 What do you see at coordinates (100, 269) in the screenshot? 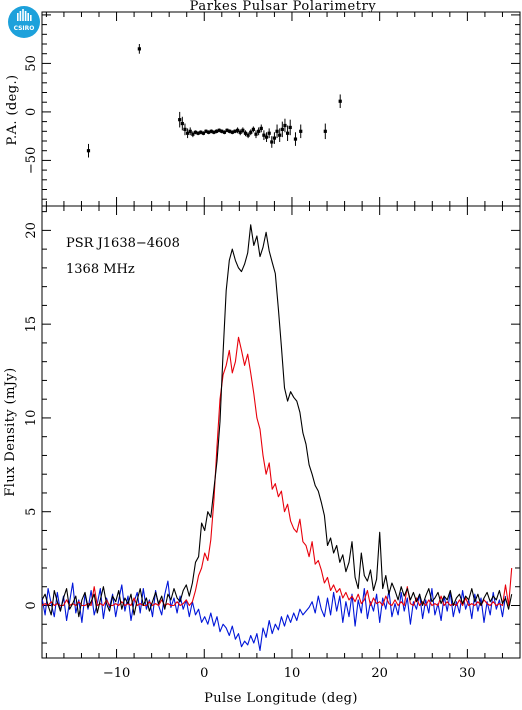
I see `frequency-annotation: 1368 MHz` at bounding box center [100, 269].